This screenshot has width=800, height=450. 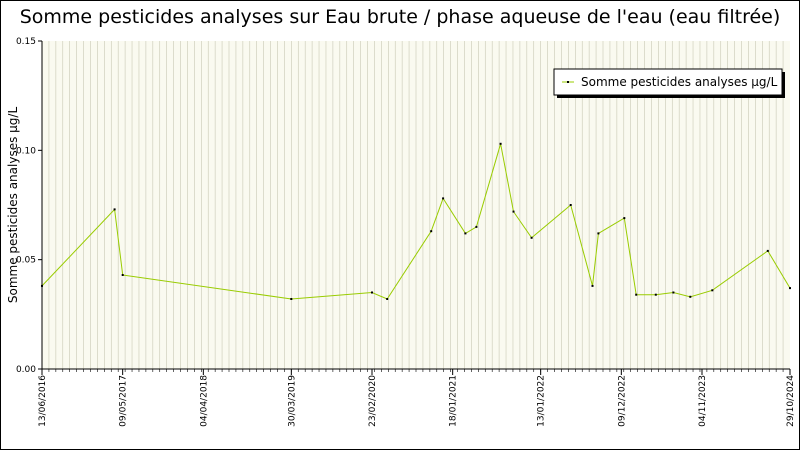 I want to click on y-tick-label: 0.10, so click(x=26, y=151).